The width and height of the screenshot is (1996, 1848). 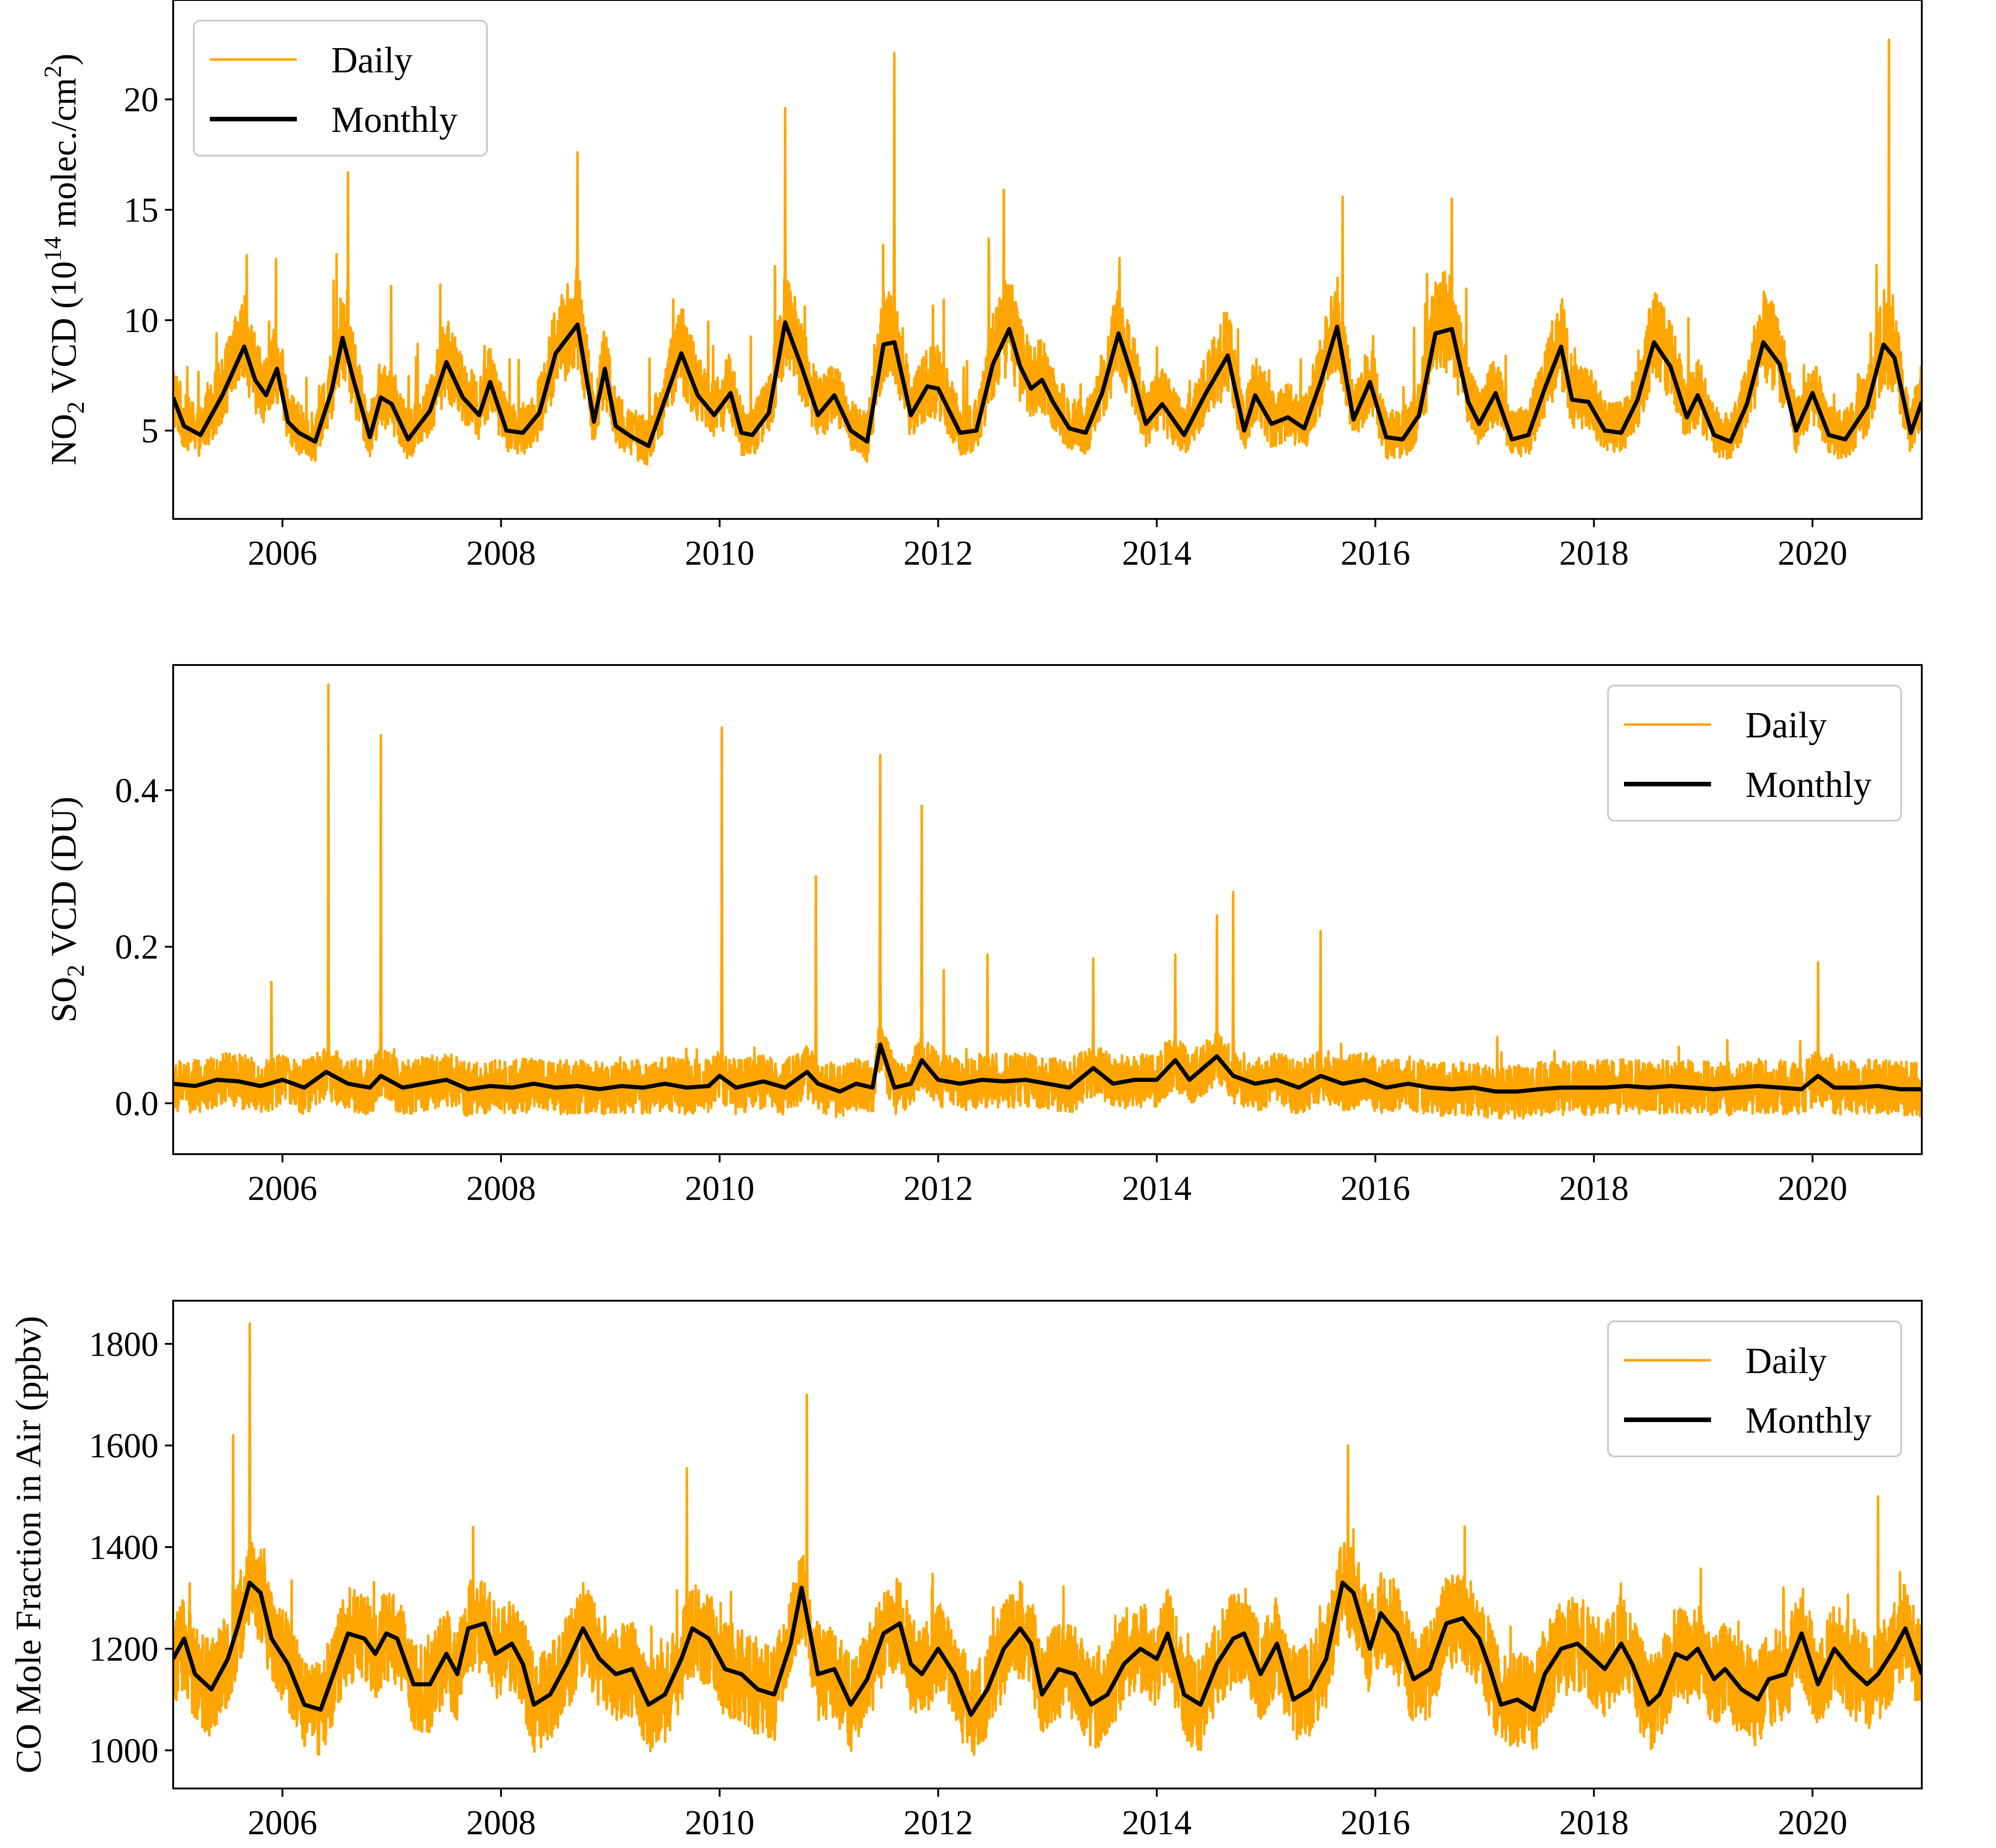 I want to click on y-axis-label: SO2 VCD (DU), so click(x=66, y=909).